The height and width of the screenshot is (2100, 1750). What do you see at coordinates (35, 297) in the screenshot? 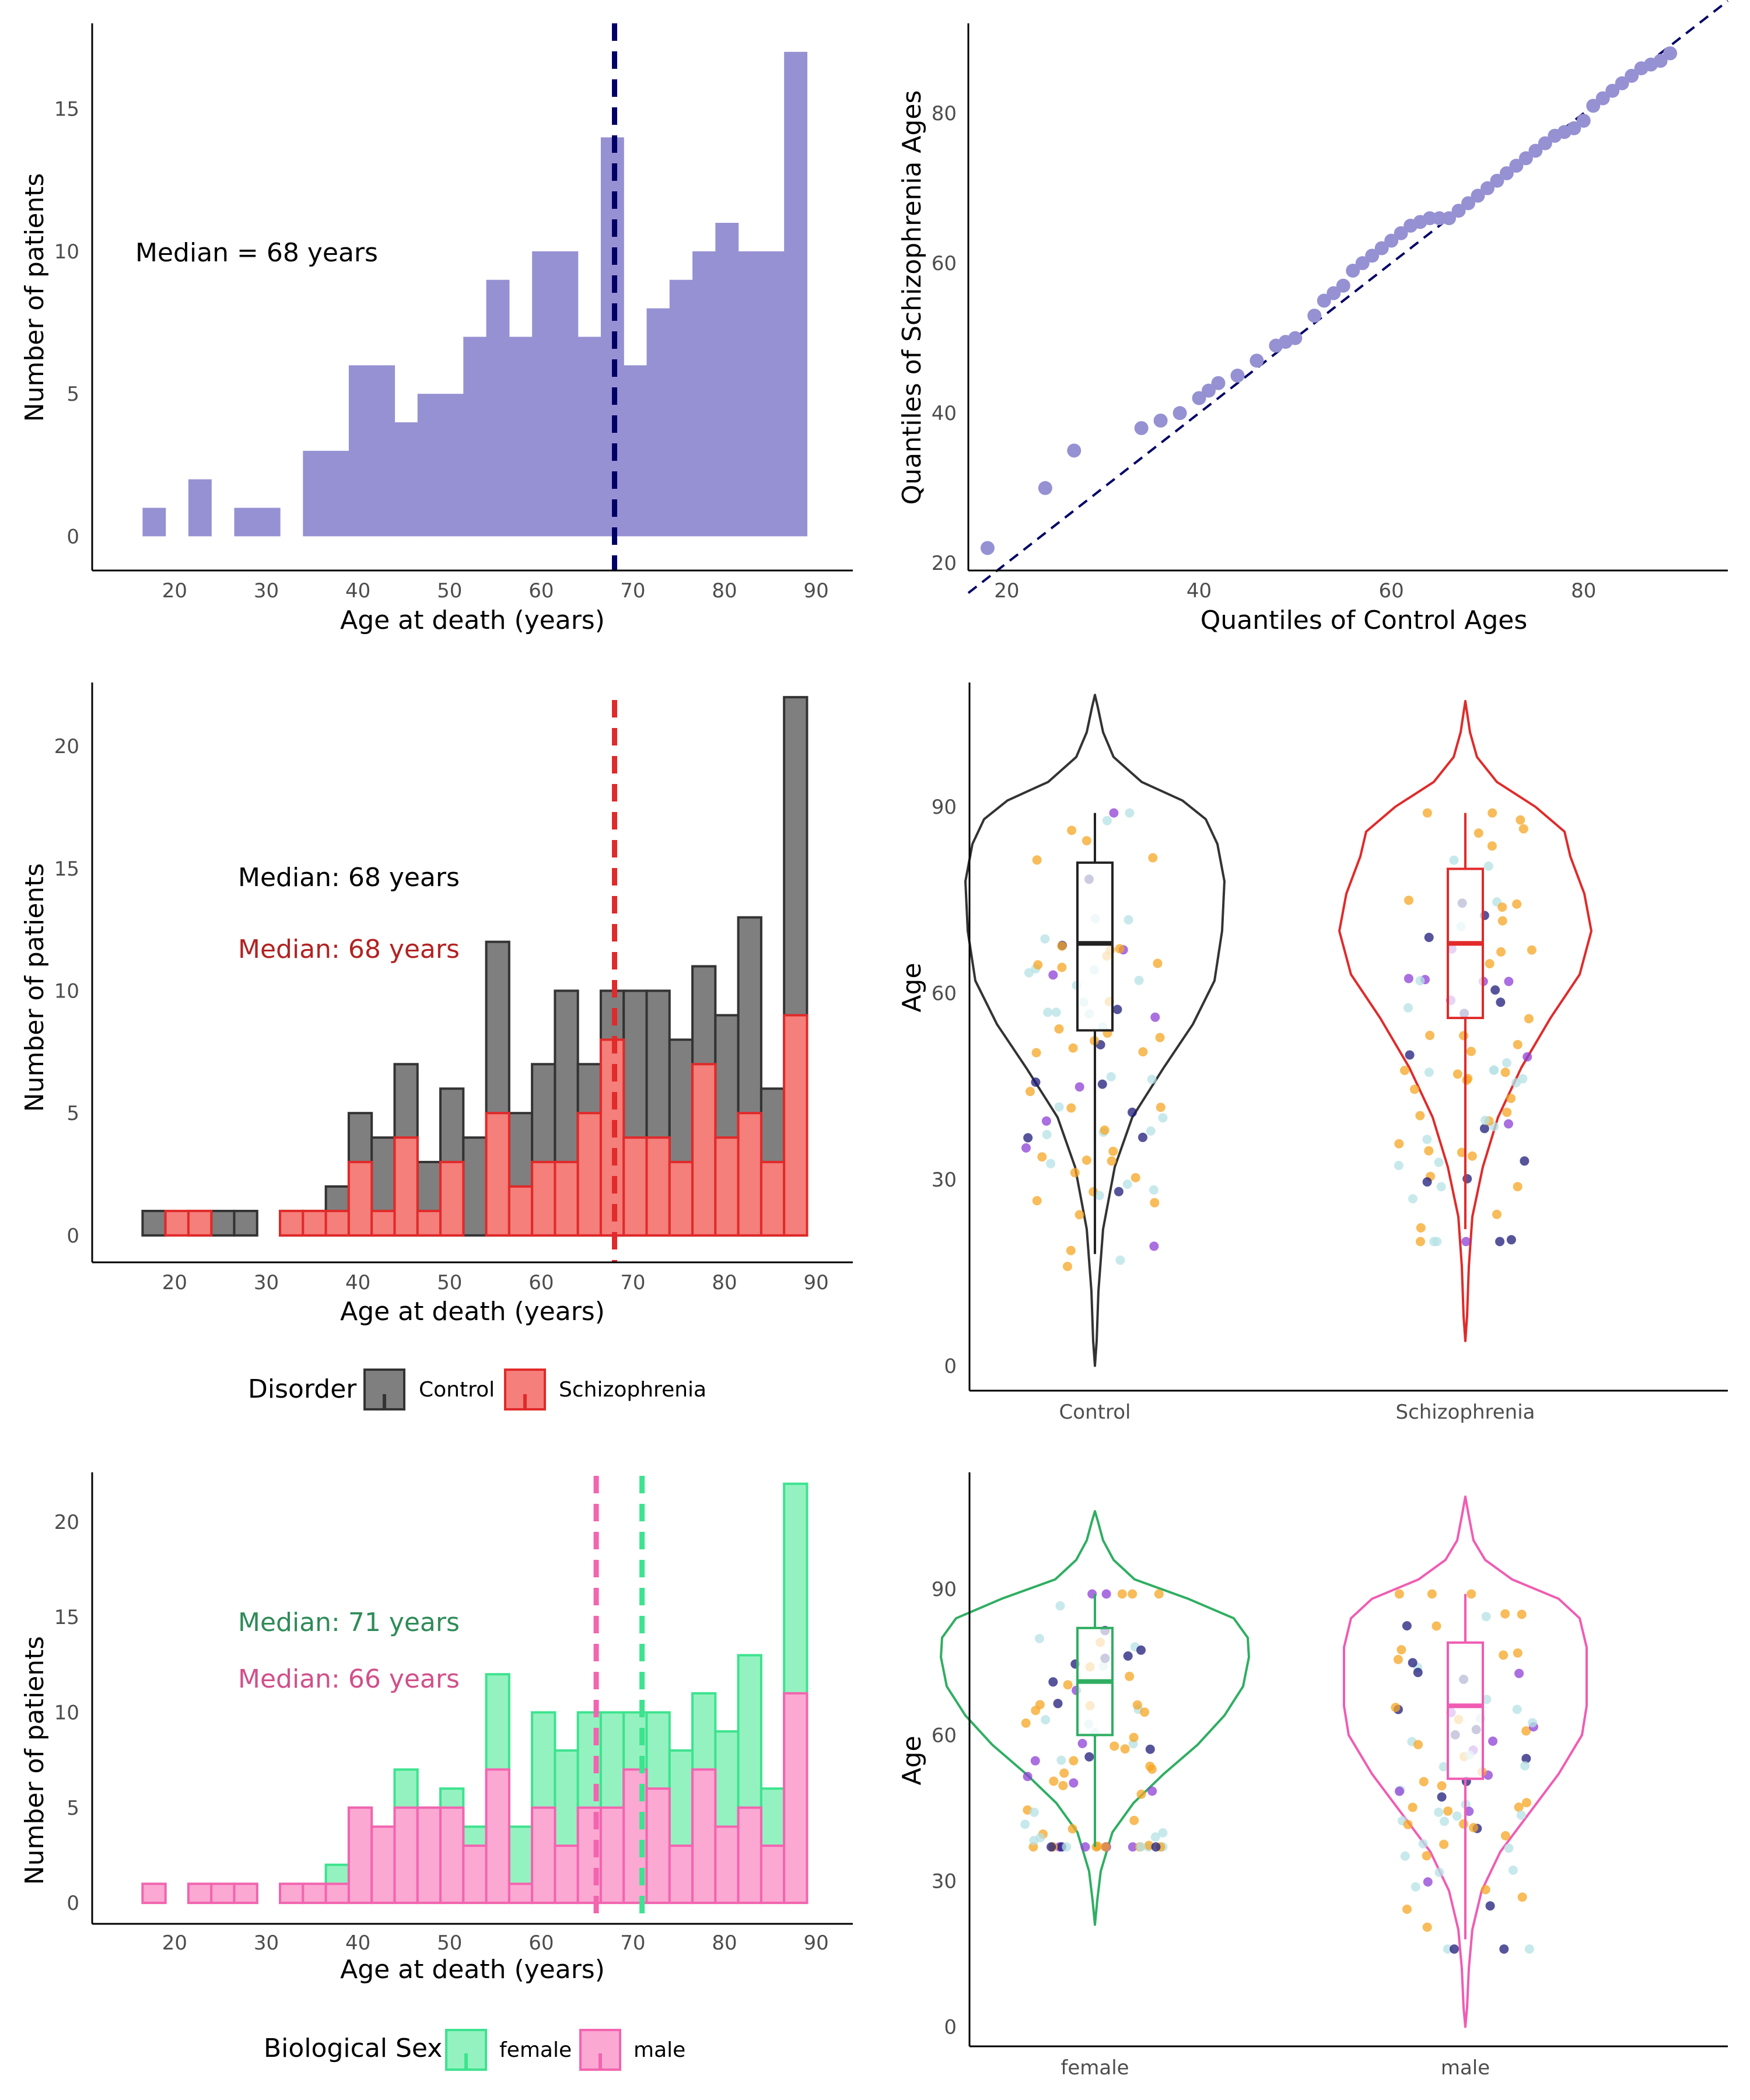
I see `y-axis-title: Number of patients` at bounding box center [35, 297].